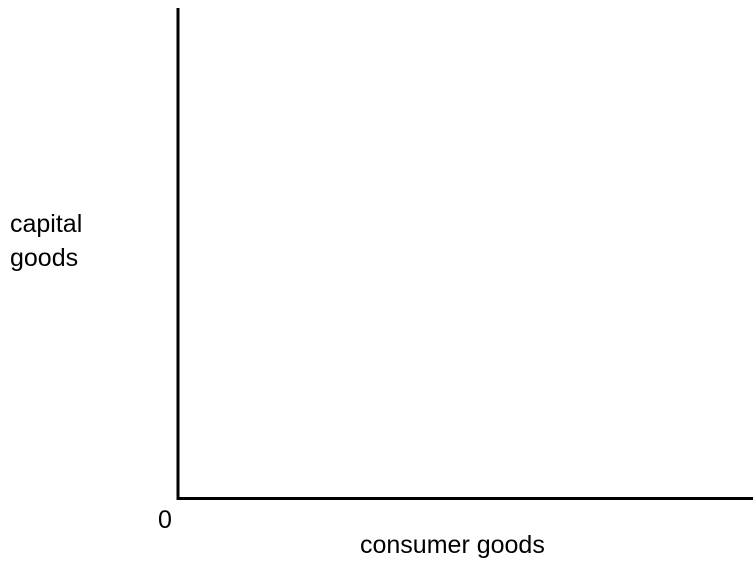  I want to click on x-axis-label: consumer goods, so click(452, 545).